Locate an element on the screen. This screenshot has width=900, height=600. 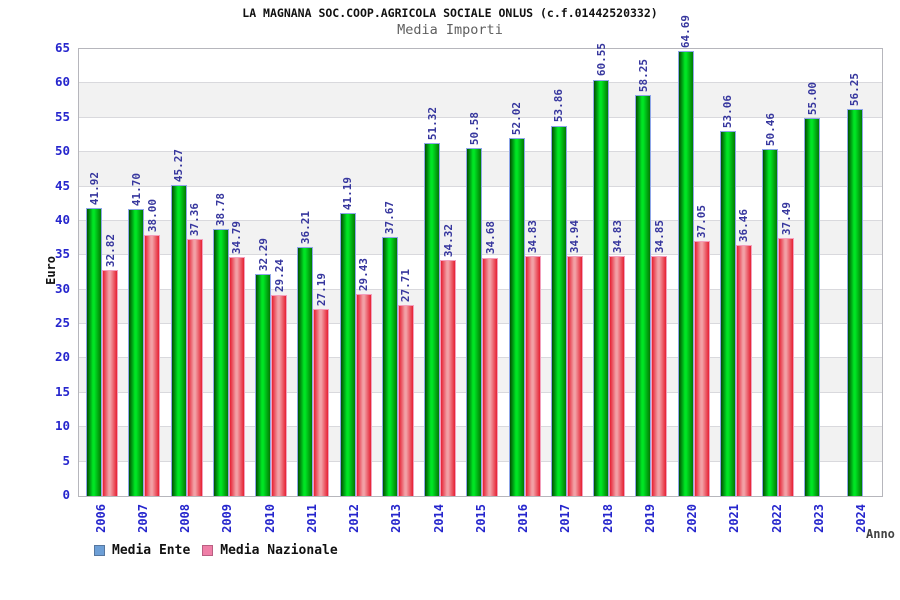
value-label-media-ente-2011: 36.21 is located at coordinates (305, 227).